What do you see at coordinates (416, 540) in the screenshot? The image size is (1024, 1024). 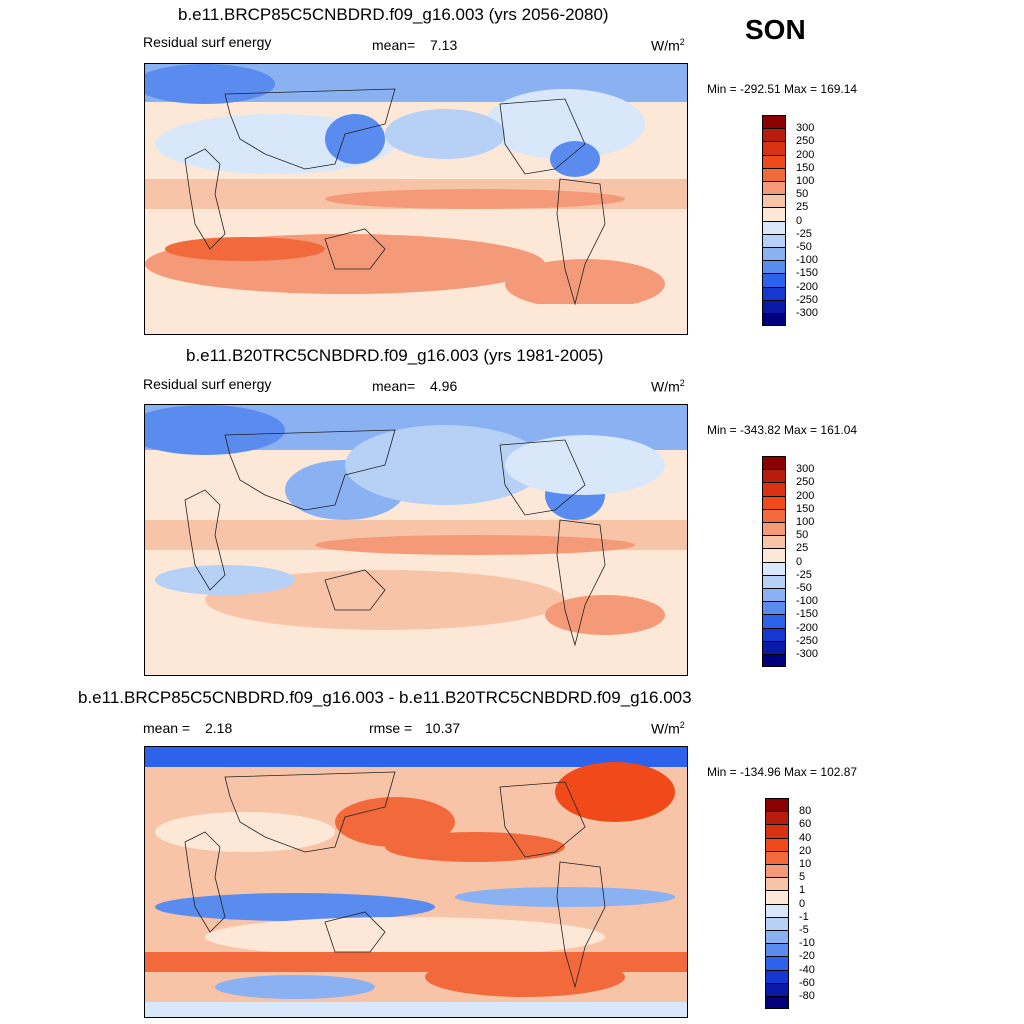 I see `panel2-map` at bounding box center [416, 540].